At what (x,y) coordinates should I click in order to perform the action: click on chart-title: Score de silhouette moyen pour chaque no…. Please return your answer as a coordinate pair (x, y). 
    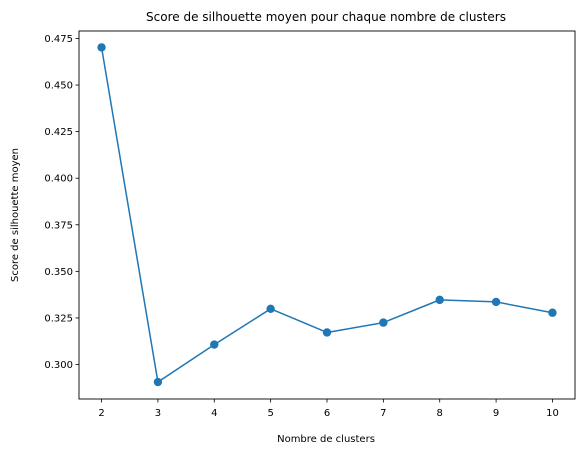
    Looking at the image, I should click on (326, 17).